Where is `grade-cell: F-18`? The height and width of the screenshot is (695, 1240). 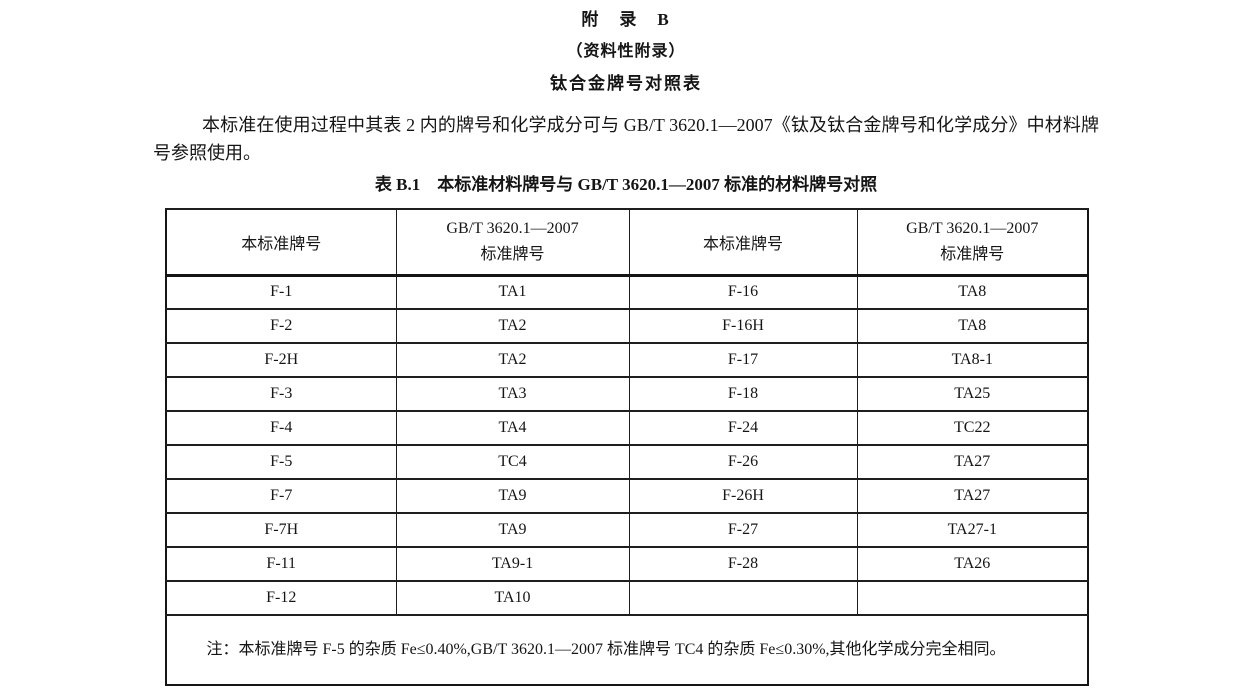 grade-cell: F-18 is located at coordinates (742, 393).